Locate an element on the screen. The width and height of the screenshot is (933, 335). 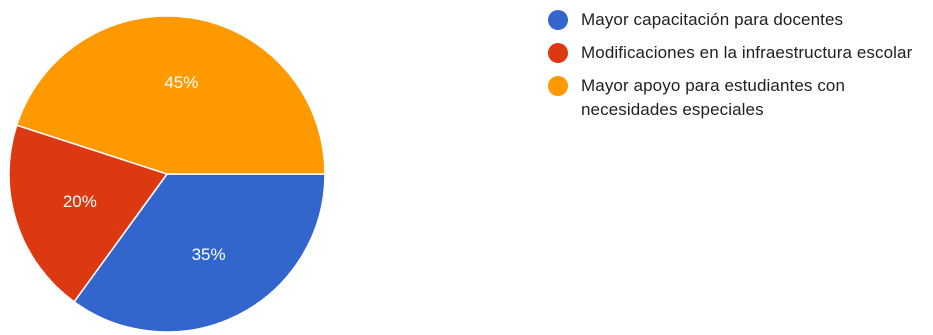
pie-slice-capacitacion is located at coordinates (199, 253).